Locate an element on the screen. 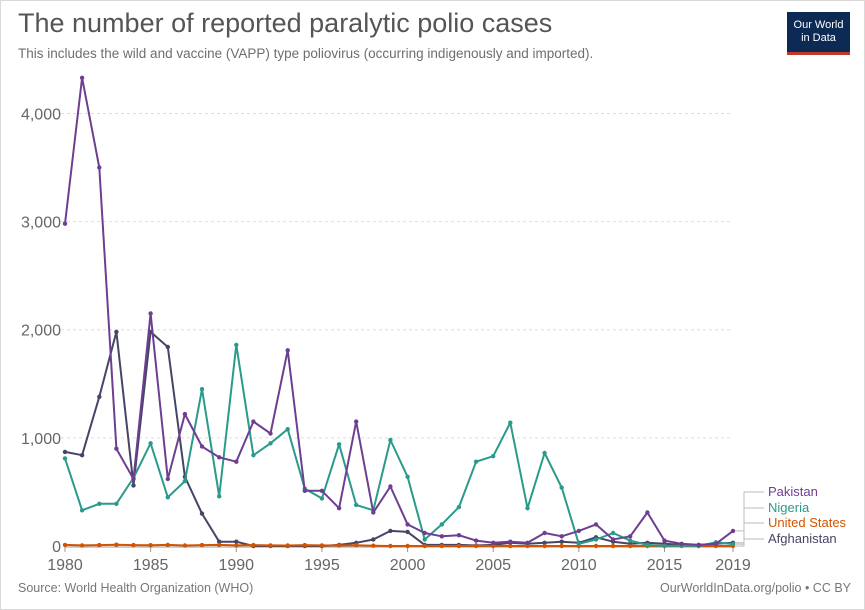 The image size is (865, 610). credit-link: OurWorldInData.org/polio • CC BY is located at coordinates (755, 588).